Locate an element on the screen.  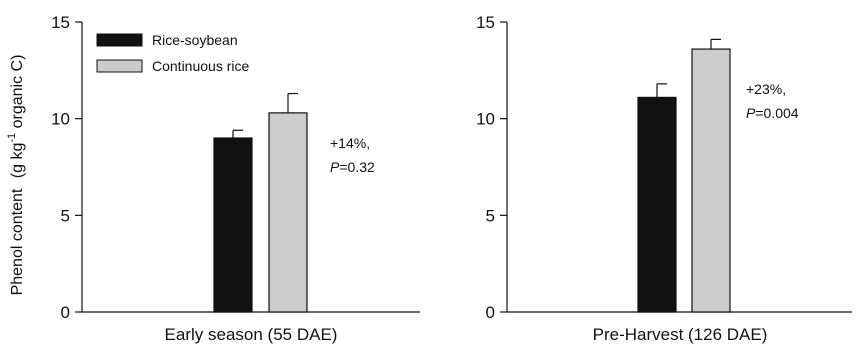
x-category-label: Early season (55 DAE) is located at coordinates (251, 334).